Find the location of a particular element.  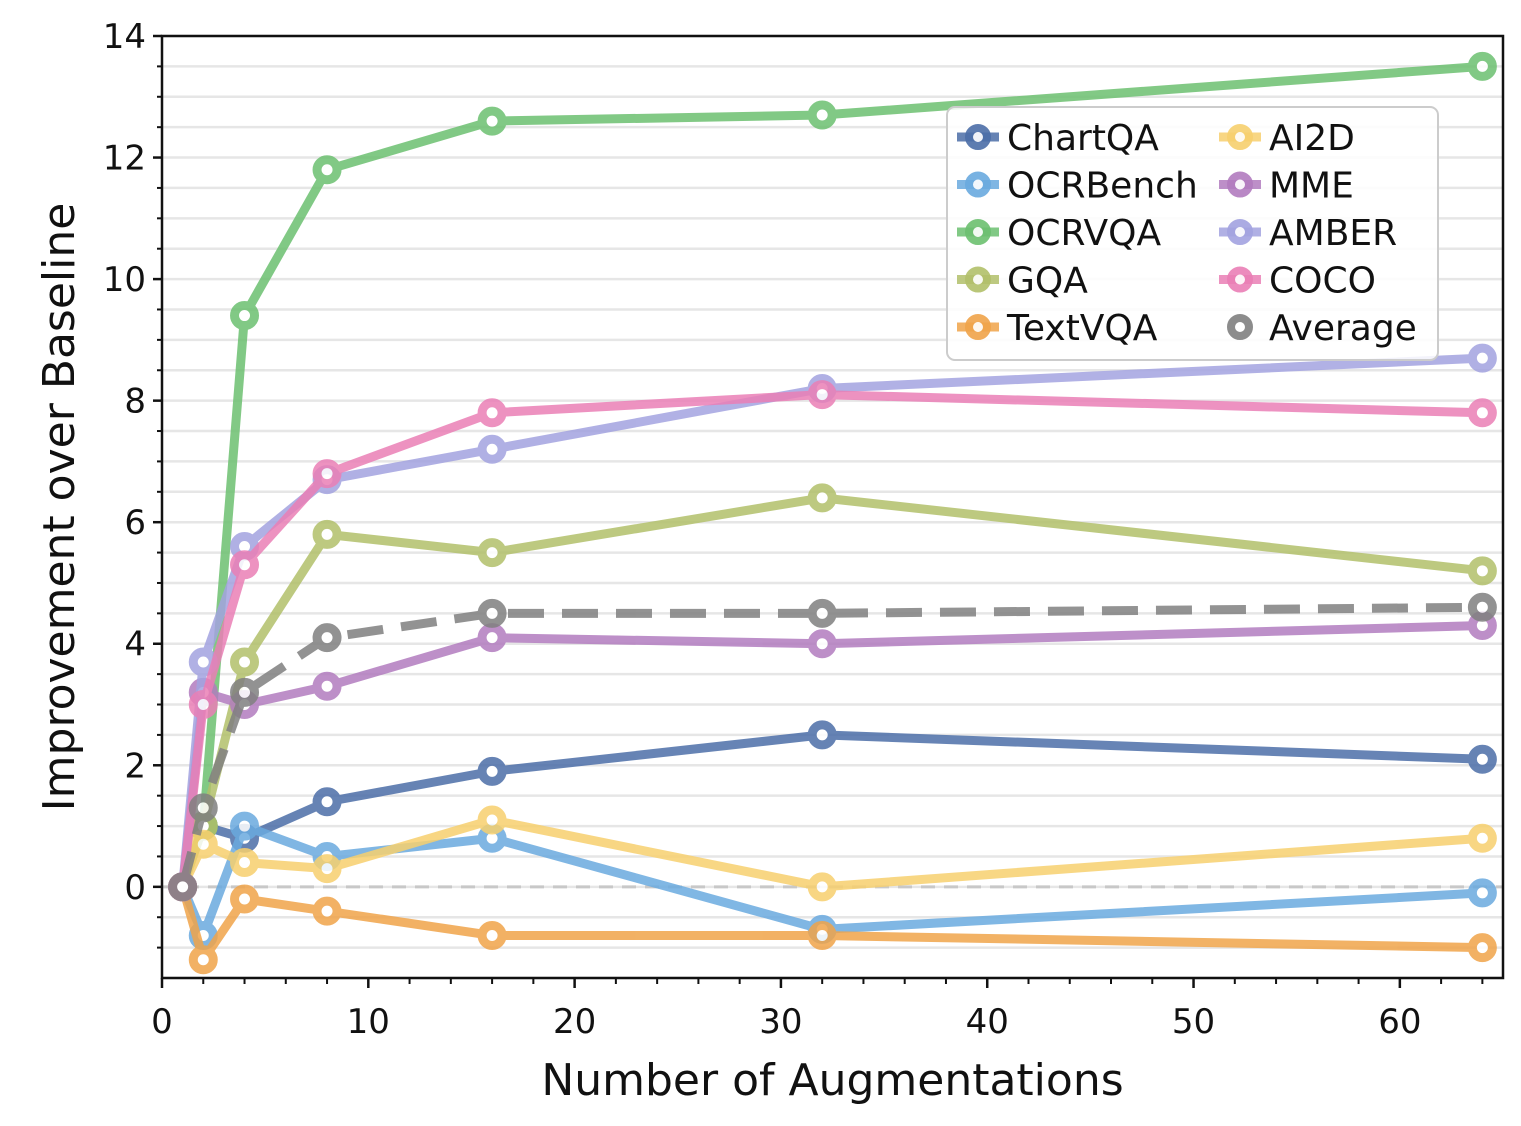

legend-label: Average is located at coordinates (1343, 328).